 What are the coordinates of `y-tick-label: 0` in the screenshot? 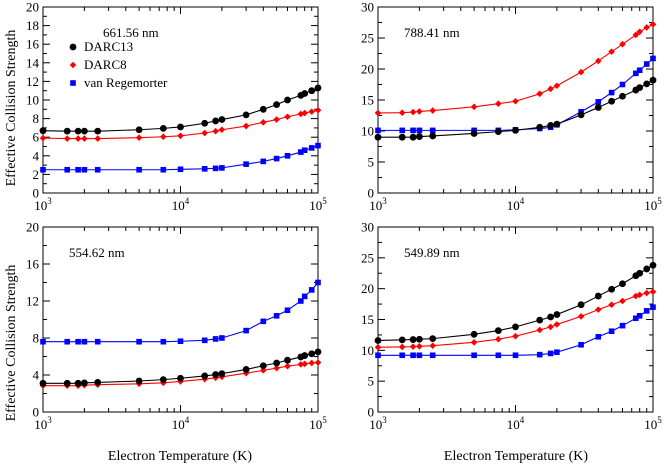 It's located at (36, 193).